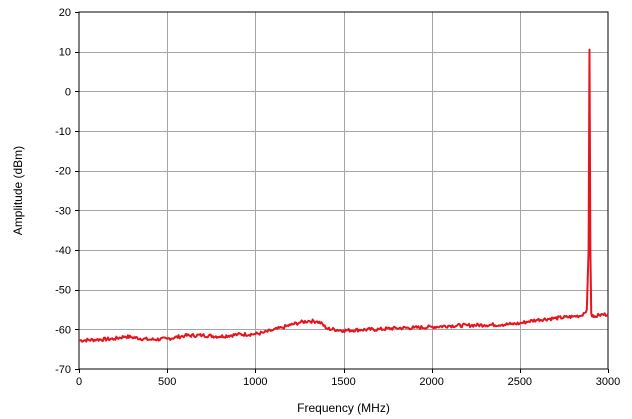  What do you see at coordinates (63, 251) in the screenshot?
I see `y-tick-label: -40` at bounding box center [63, 251].